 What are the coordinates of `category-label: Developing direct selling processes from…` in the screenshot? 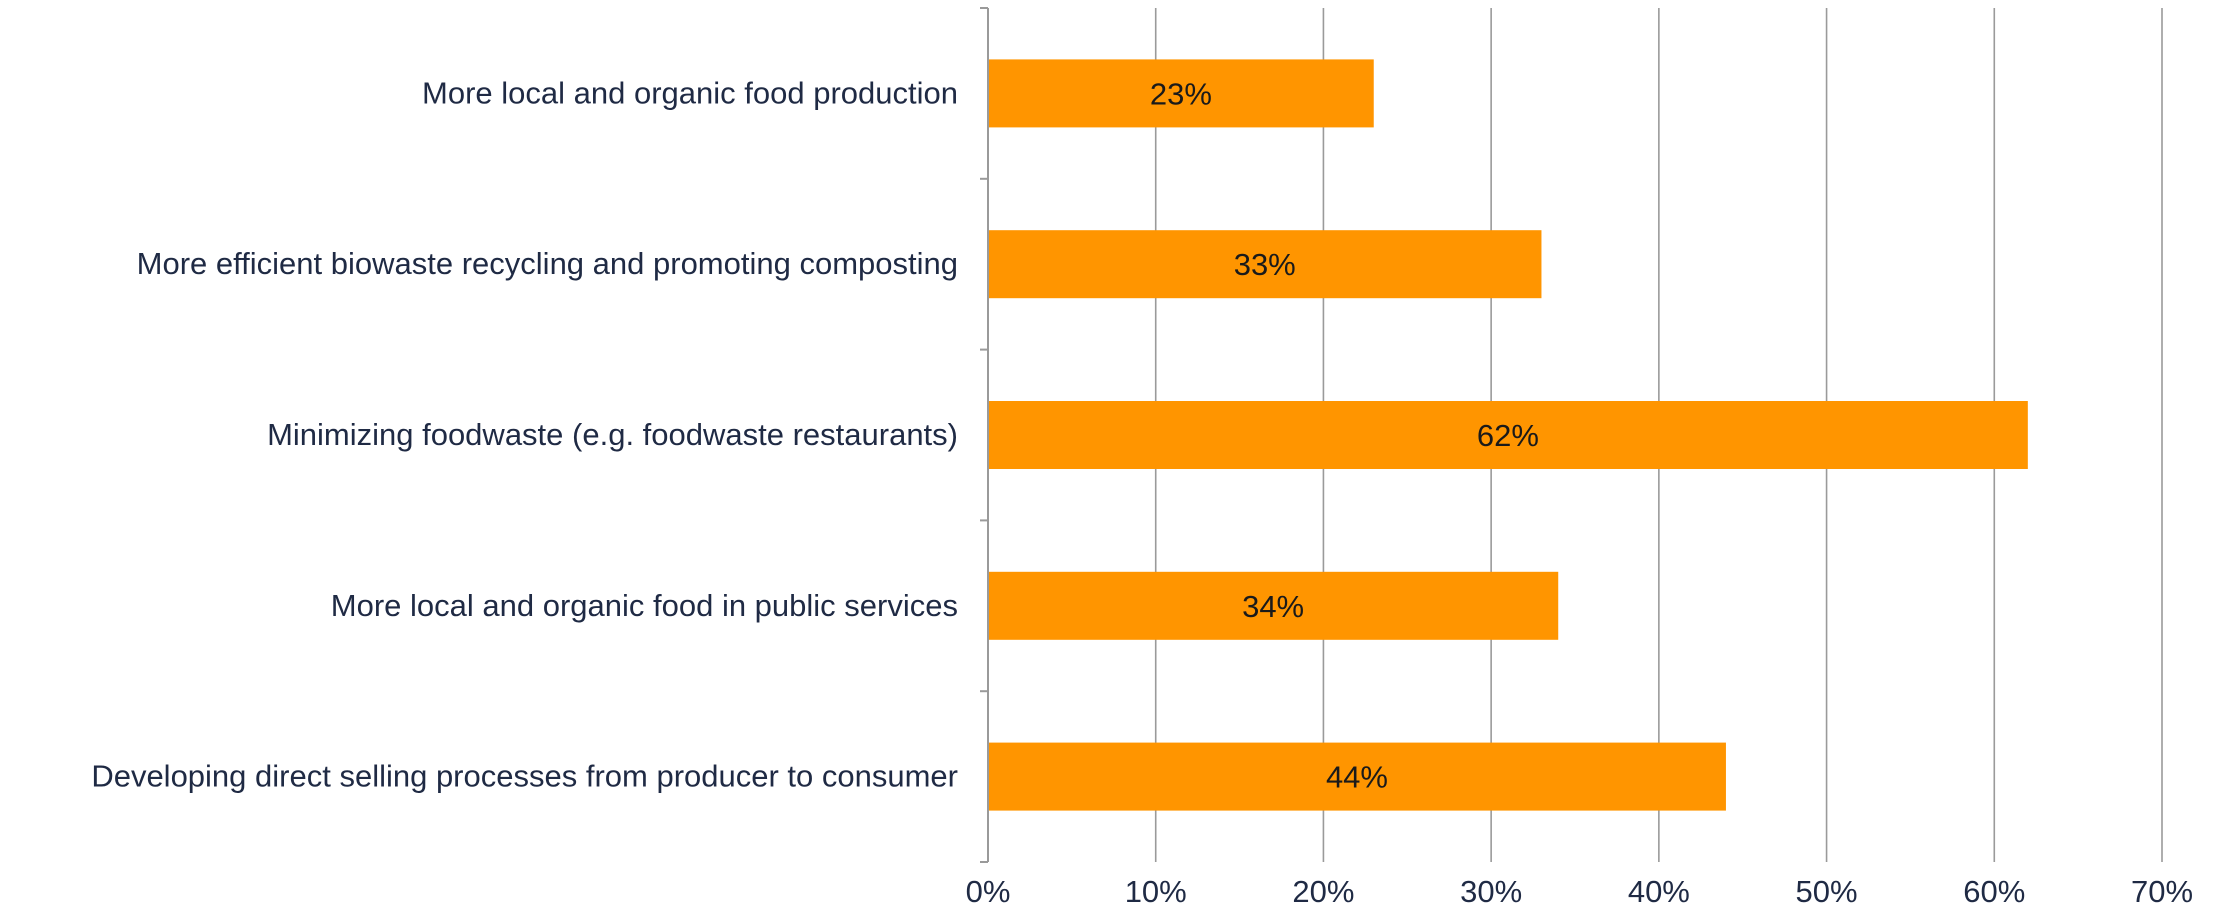 It's located at (524, 776).